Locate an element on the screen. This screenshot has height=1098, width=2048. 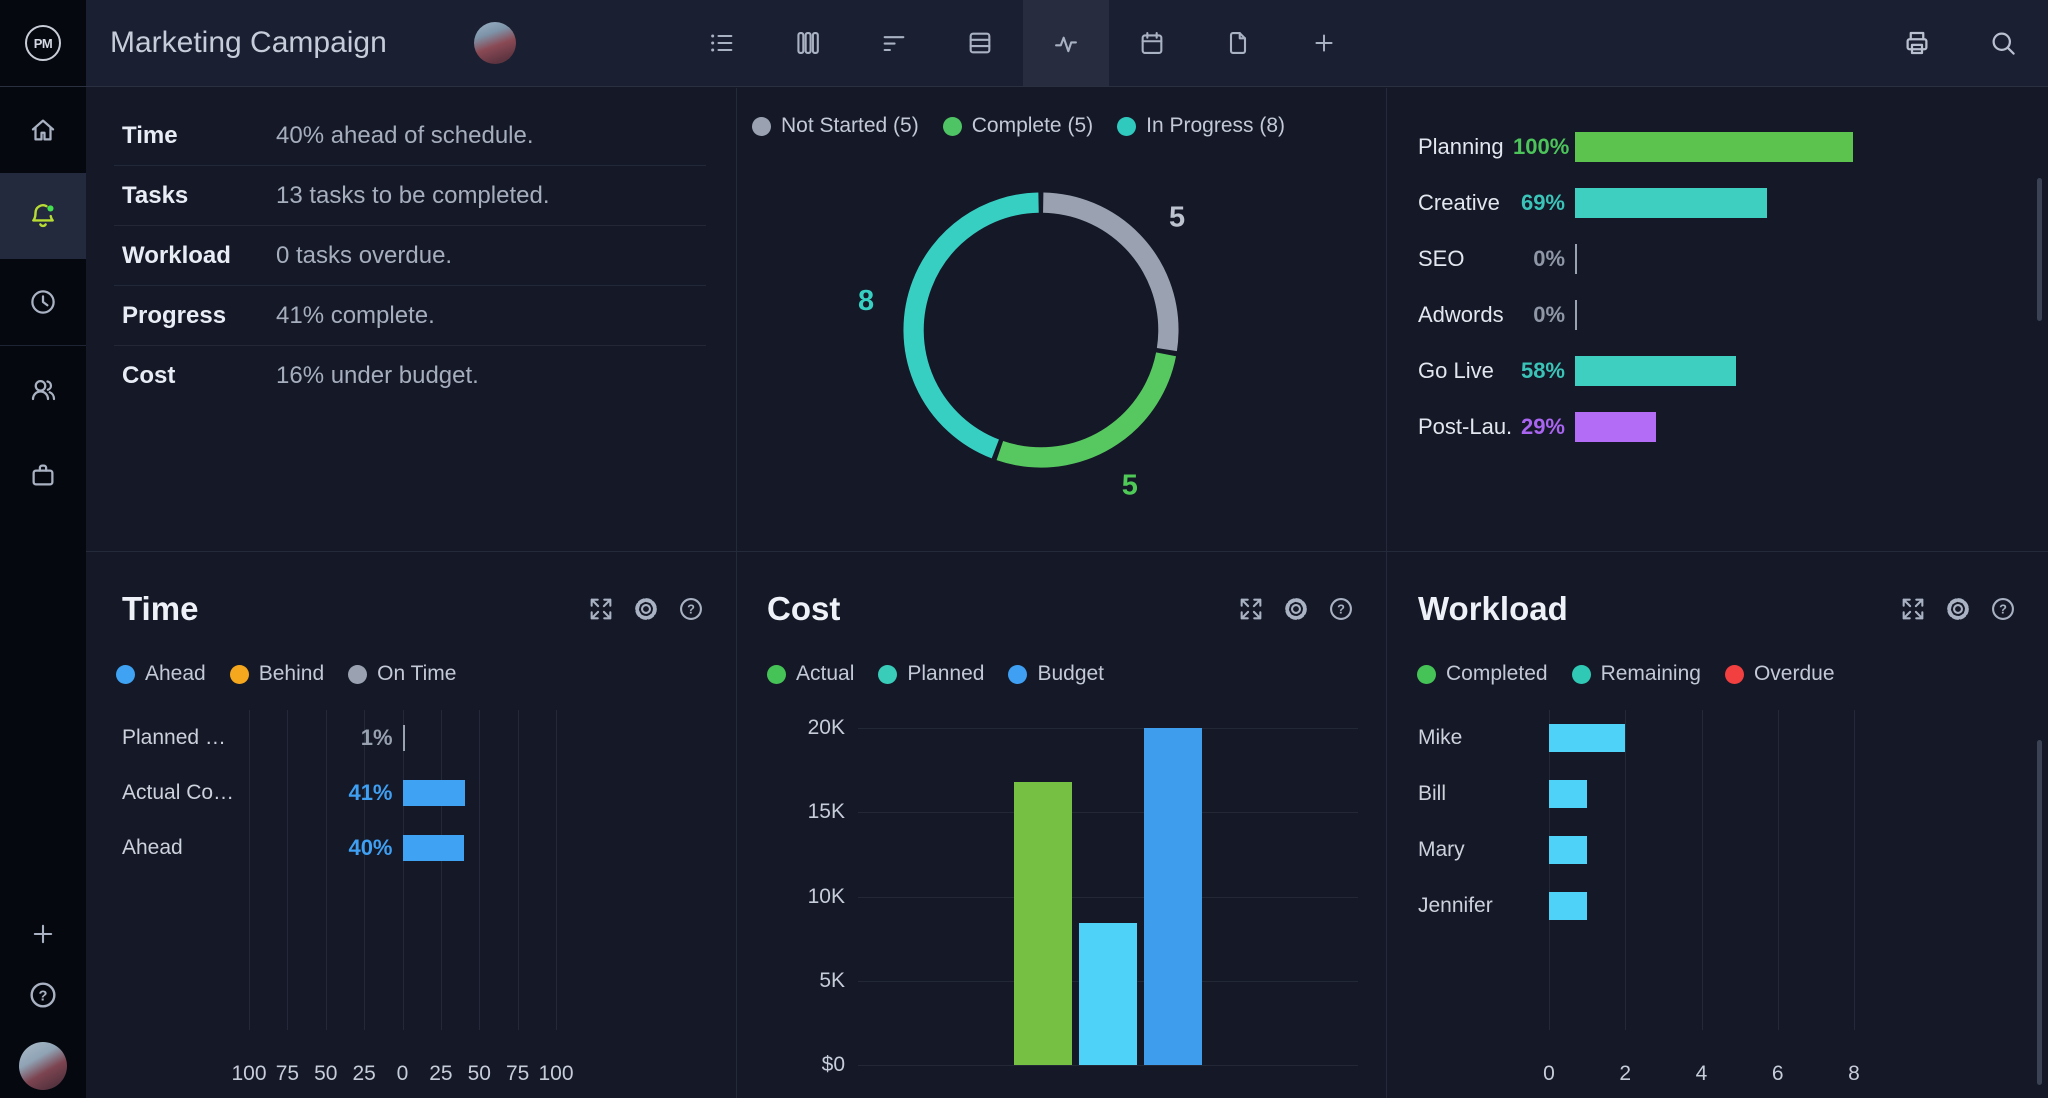
axis-tick-label: 75 is located at coordinates (287, 1073).